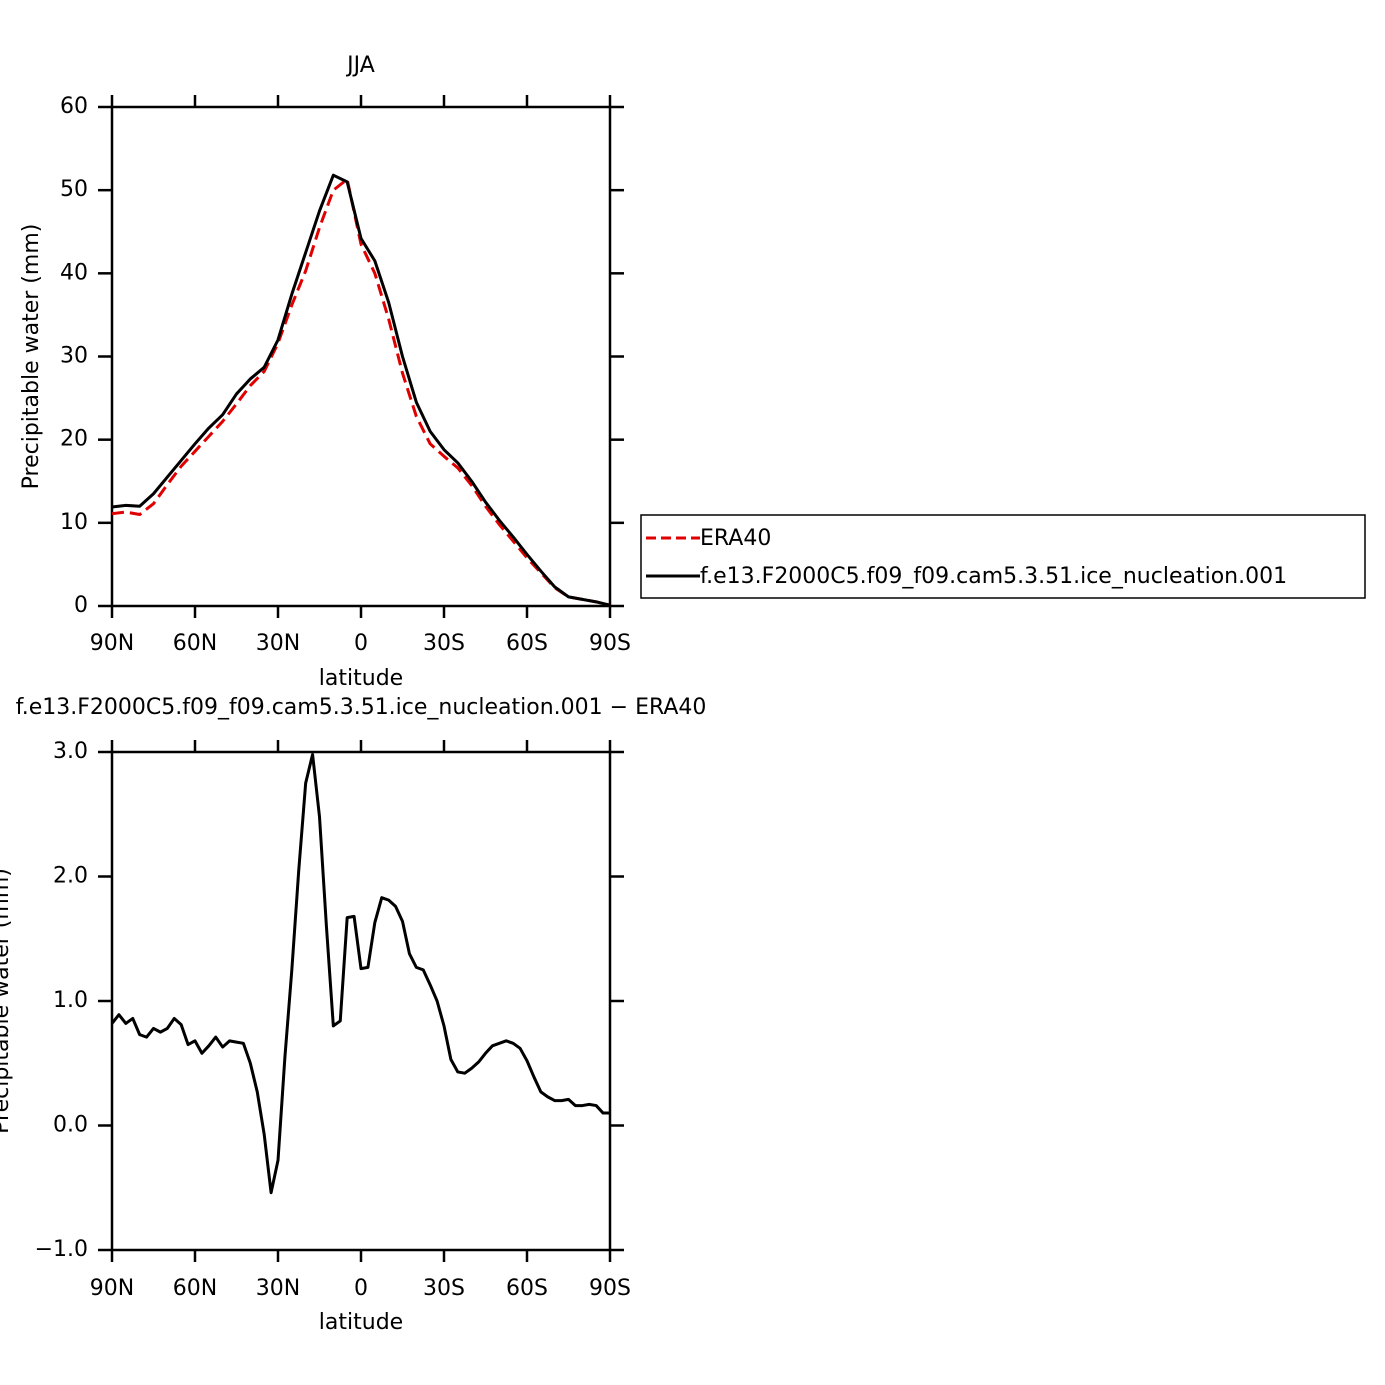  I want to click on y-tick-label: 40, so click(74, 272).